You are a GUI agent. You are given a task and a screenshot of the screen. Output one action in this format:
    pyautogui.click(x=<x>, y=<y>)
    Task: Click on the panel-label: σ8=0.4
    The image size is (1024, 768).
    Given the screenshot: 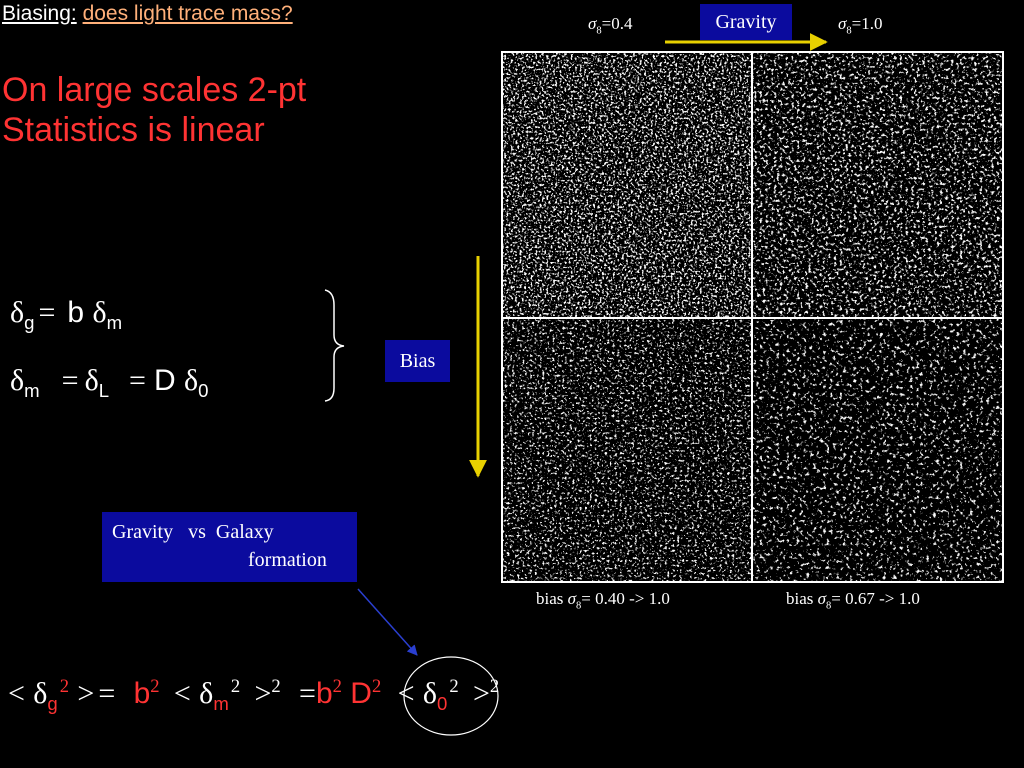 What is the action you would take?
    pyautogui.click(x=610, y=25)
    